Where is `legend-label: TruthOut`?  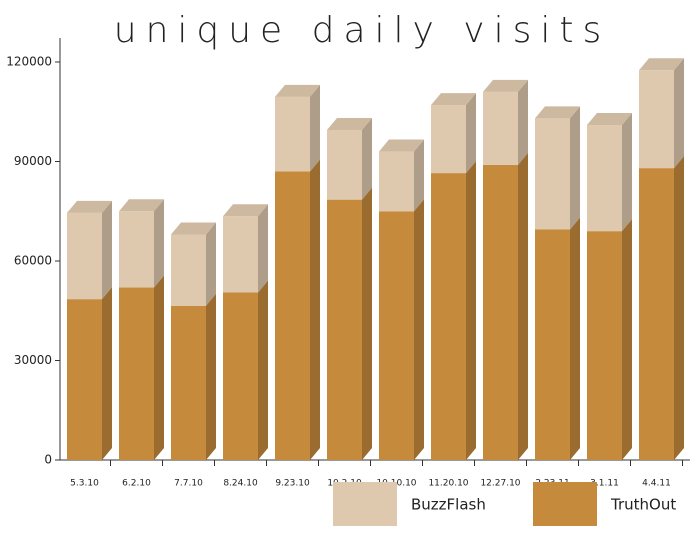
legend-label: TruthOut is located at coordinates (643, 505).